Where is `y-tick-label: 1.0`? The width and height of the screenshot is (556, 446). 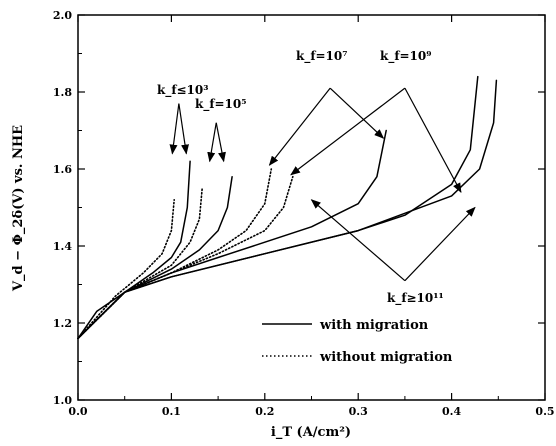 y-tick-label: 1.0 is located at coordinates (62, 400).